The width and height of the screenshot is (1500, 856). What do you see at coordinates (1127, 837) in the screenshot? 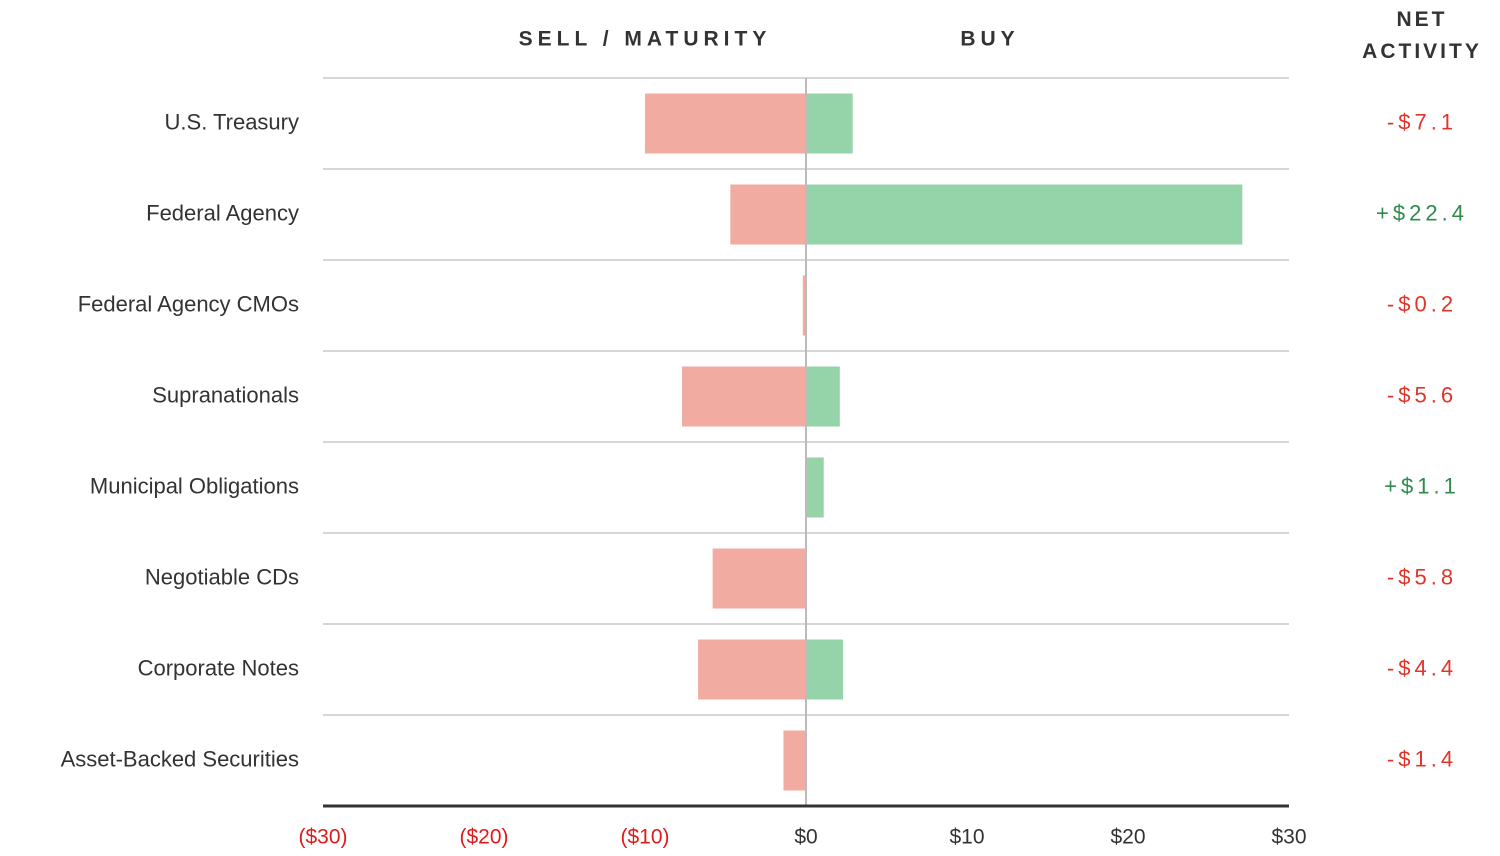
I see `x-tick-label: $20` at bounding box center [1127, 837].